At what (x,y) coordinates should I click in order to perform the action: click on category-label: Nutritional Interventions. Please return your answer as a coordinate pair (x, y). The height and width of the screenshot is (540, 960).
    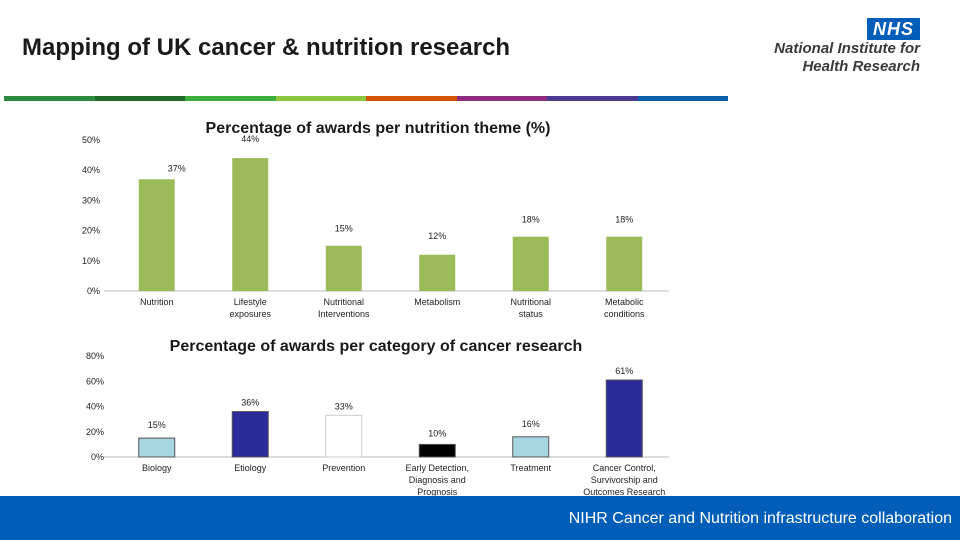
    Looking at the image, I should click on (344, 308).